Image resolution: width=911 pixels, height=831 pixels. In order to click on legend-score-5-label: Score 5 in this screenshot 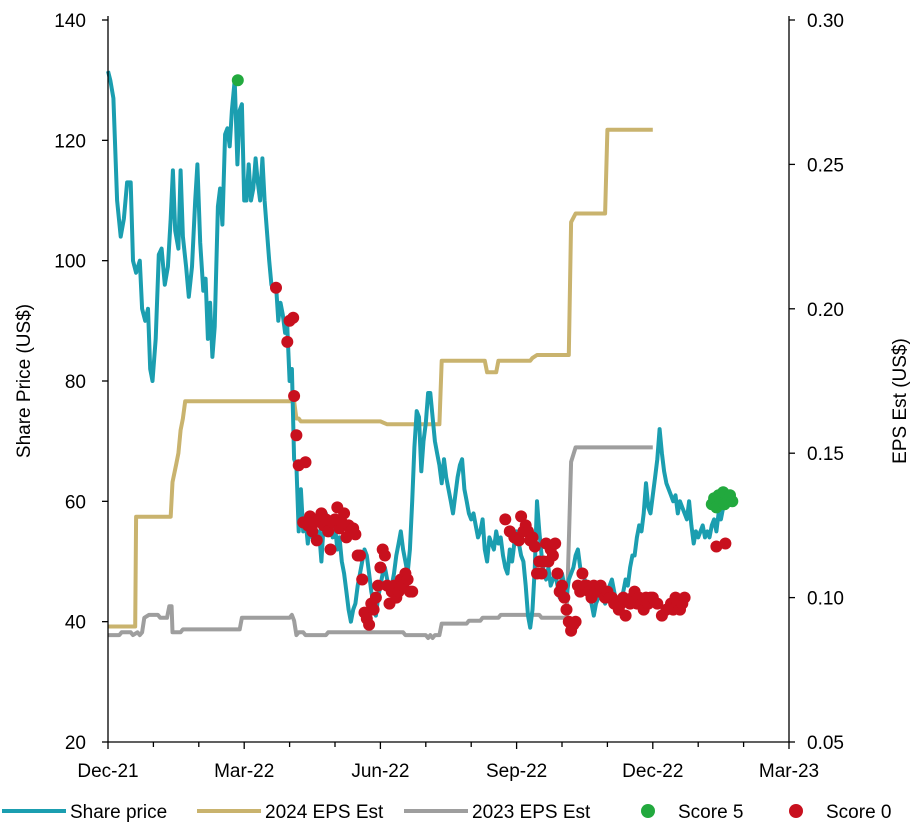, I will do `click(710, 812)`.